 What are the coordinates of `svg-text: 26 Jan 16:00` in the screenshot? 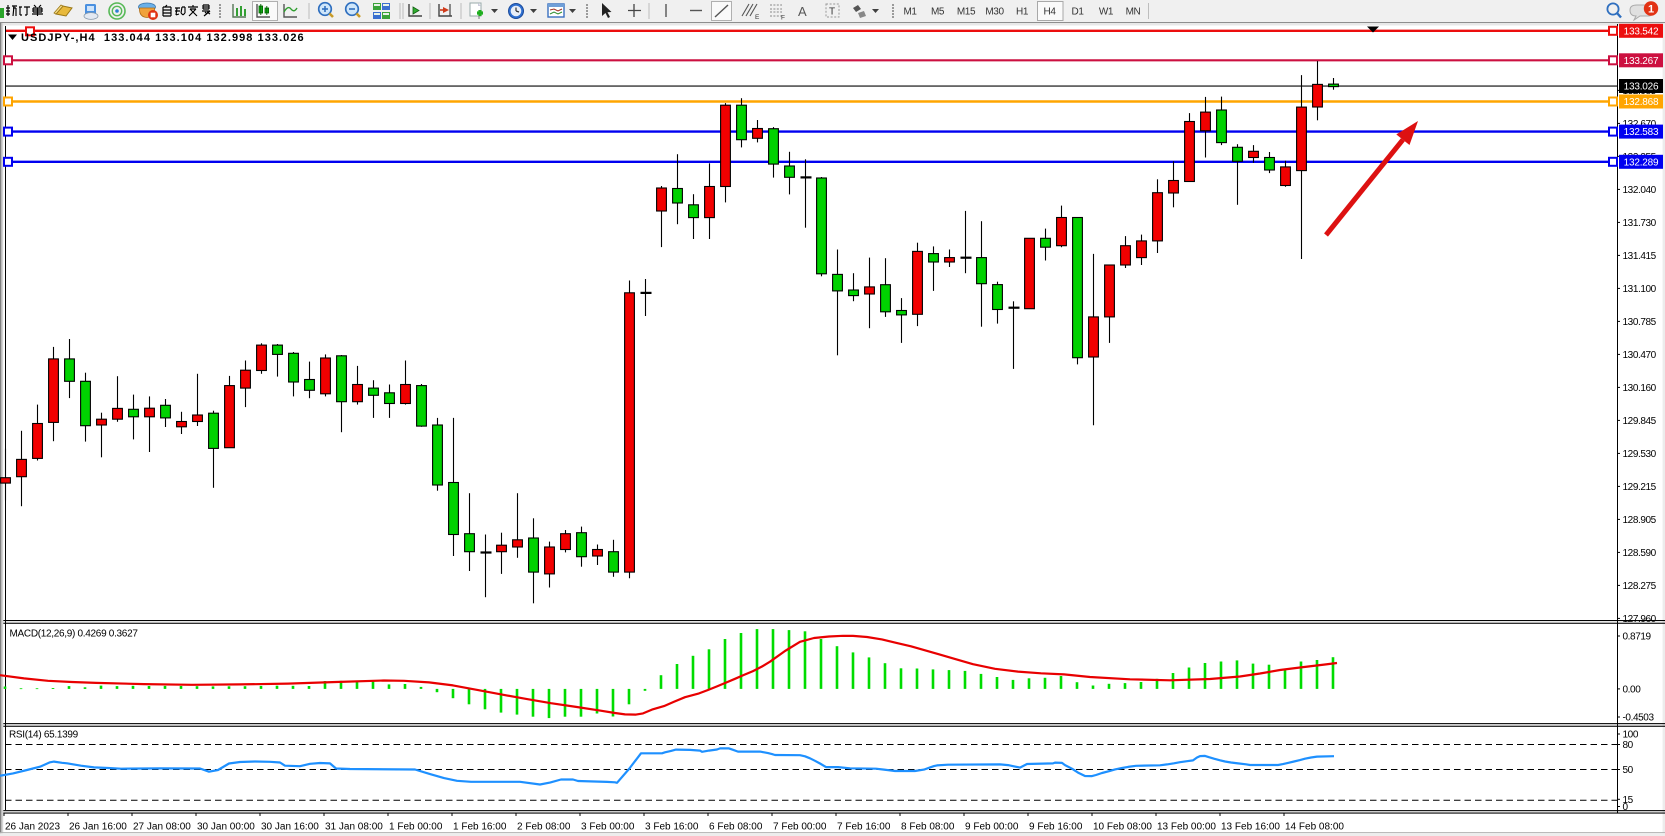 It's located at (98, 827).